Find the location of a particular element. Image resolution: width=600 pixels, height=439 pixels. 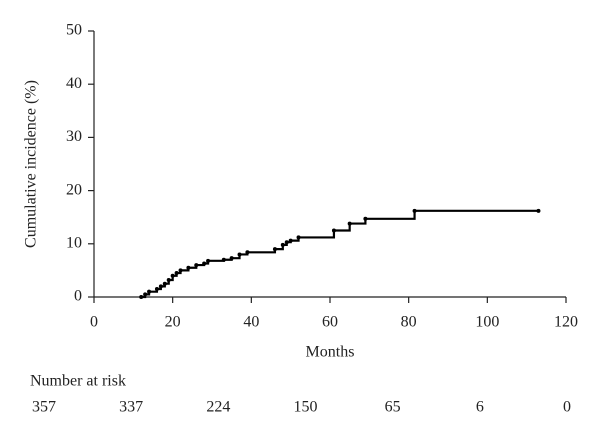

risk-table-title: Number at risk is located at coordinates (78, 381).